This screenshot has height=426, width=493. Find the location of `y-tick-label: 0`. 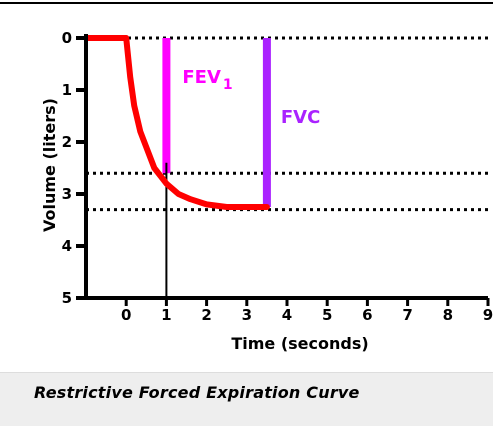

y-tick-label: 0 is located at coordinates (67, 38).